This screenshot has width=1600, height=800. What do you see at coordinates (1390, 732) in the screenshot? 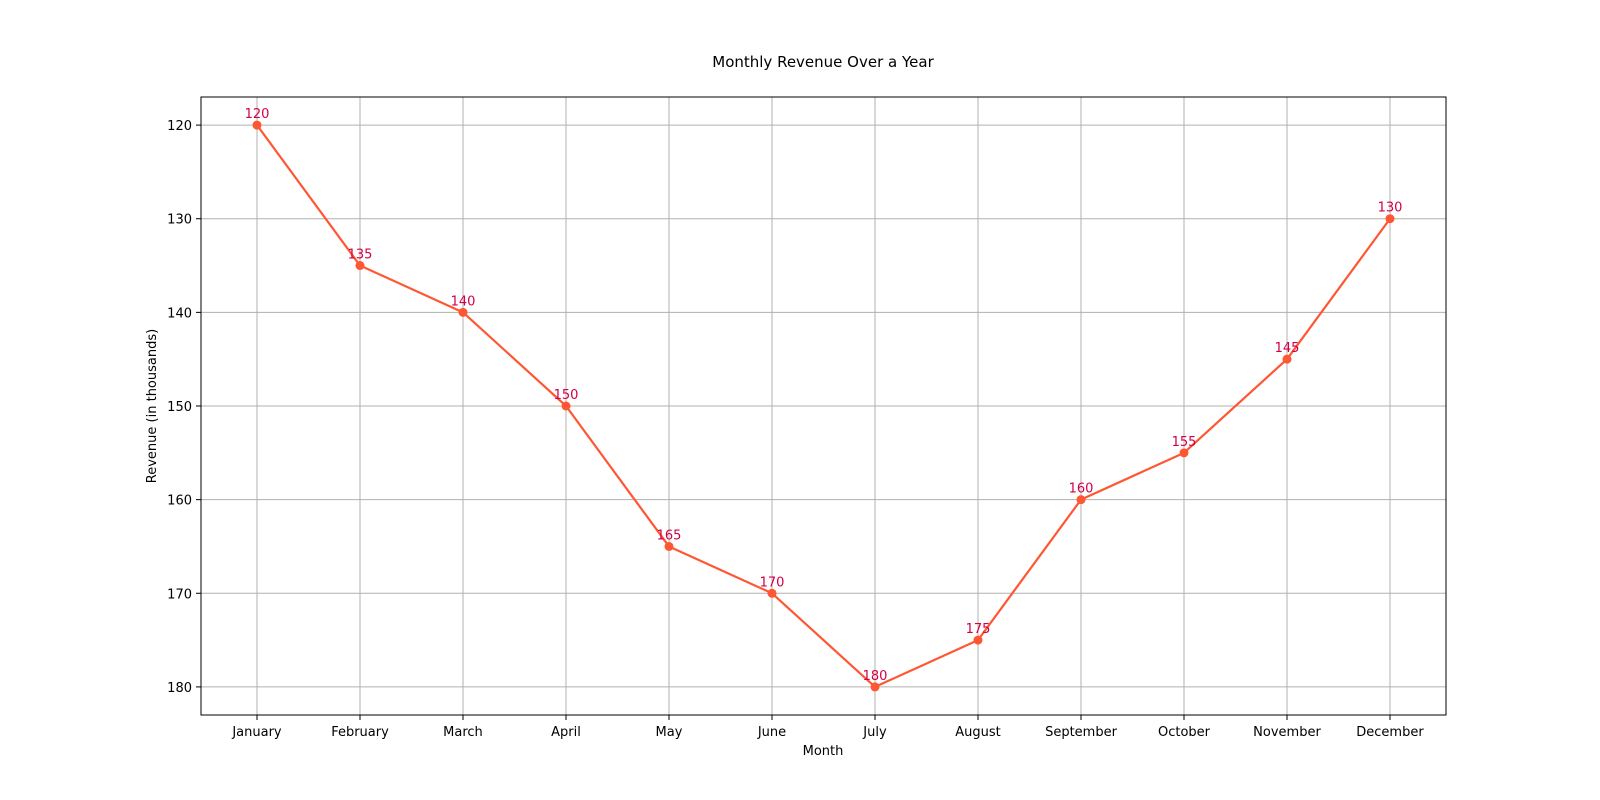
I see `x-tick-label: December` at bounding box center [1390, 732].